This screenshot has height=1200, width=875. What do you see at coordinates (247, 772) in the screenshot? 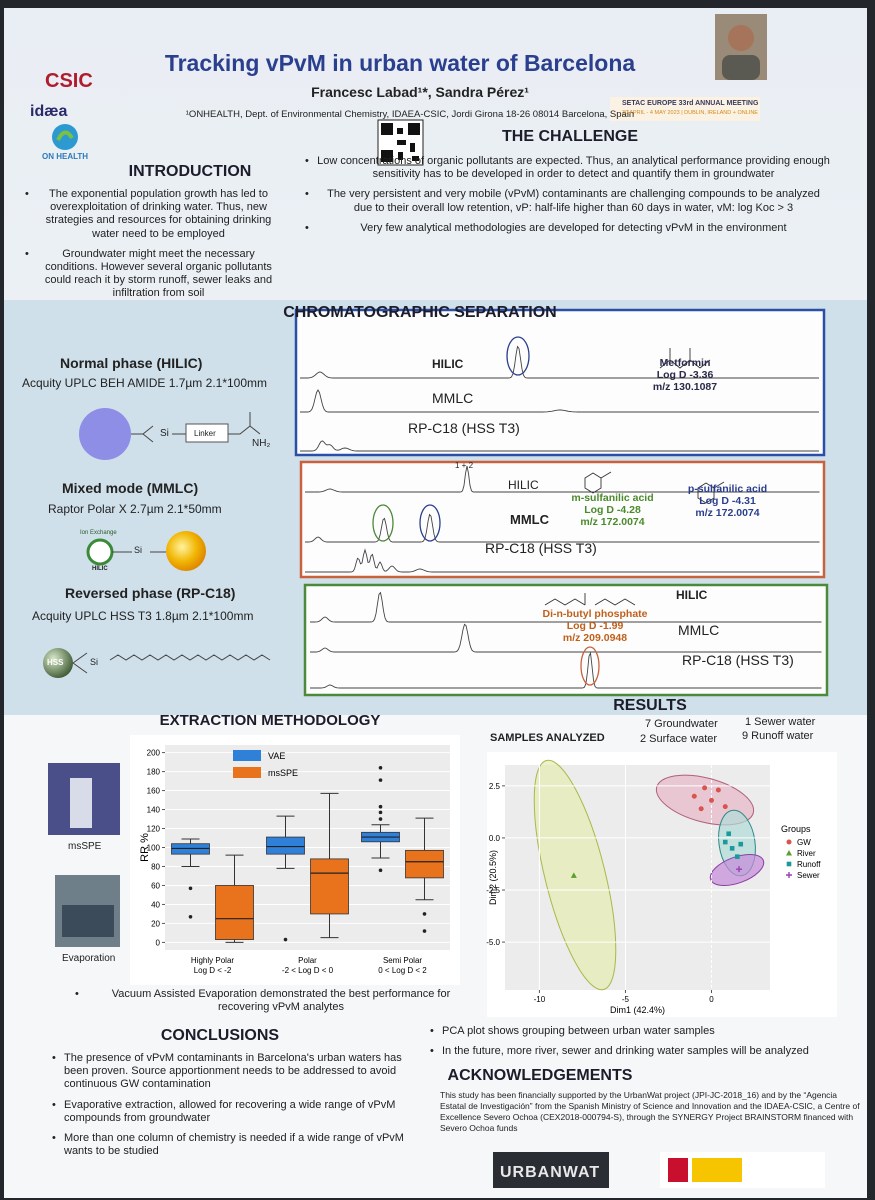
I see `legend-swatch` at bounding box center [247, 772].